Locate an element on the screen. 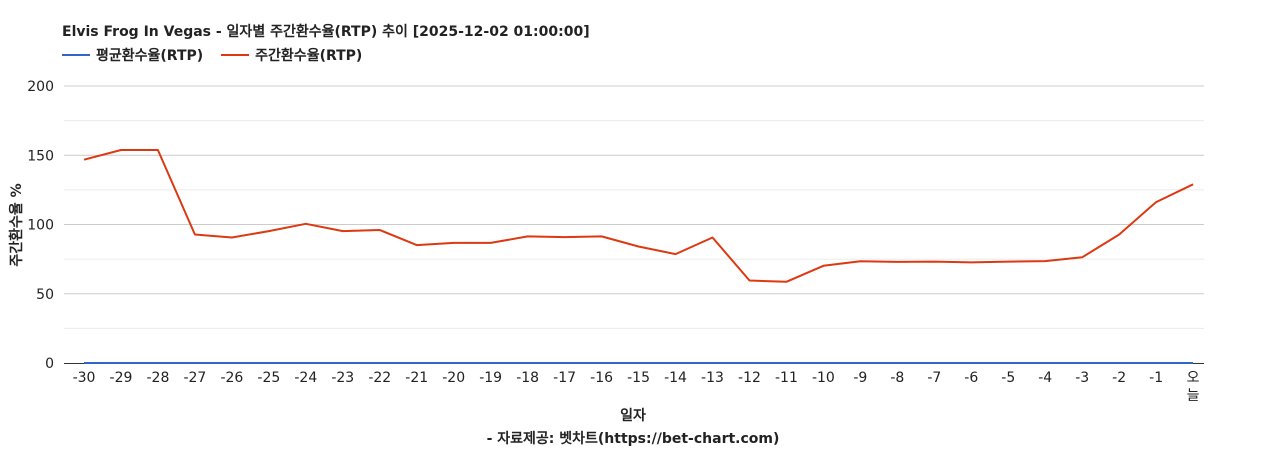 This screenshot has height=450, width=1268. x-tick-label: -23 is located at coordinates (342, 378).